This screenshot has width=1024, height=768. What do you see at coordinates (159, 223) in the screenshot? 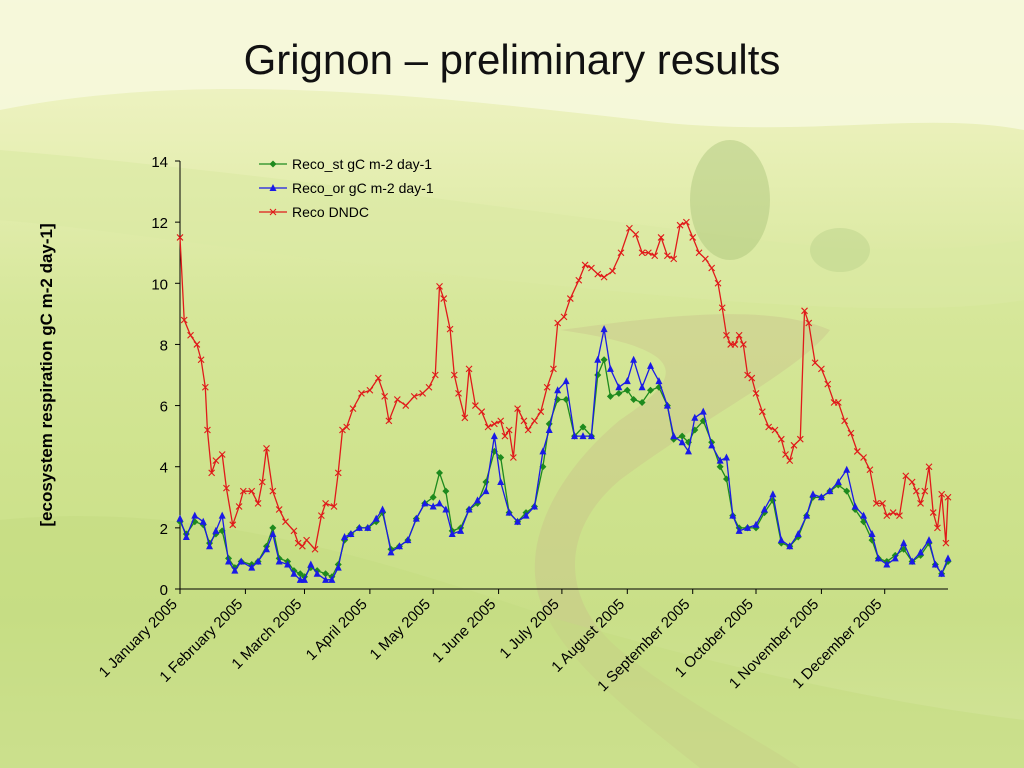
I see `y-tick-label: 12` at bounding box center [159, 223].